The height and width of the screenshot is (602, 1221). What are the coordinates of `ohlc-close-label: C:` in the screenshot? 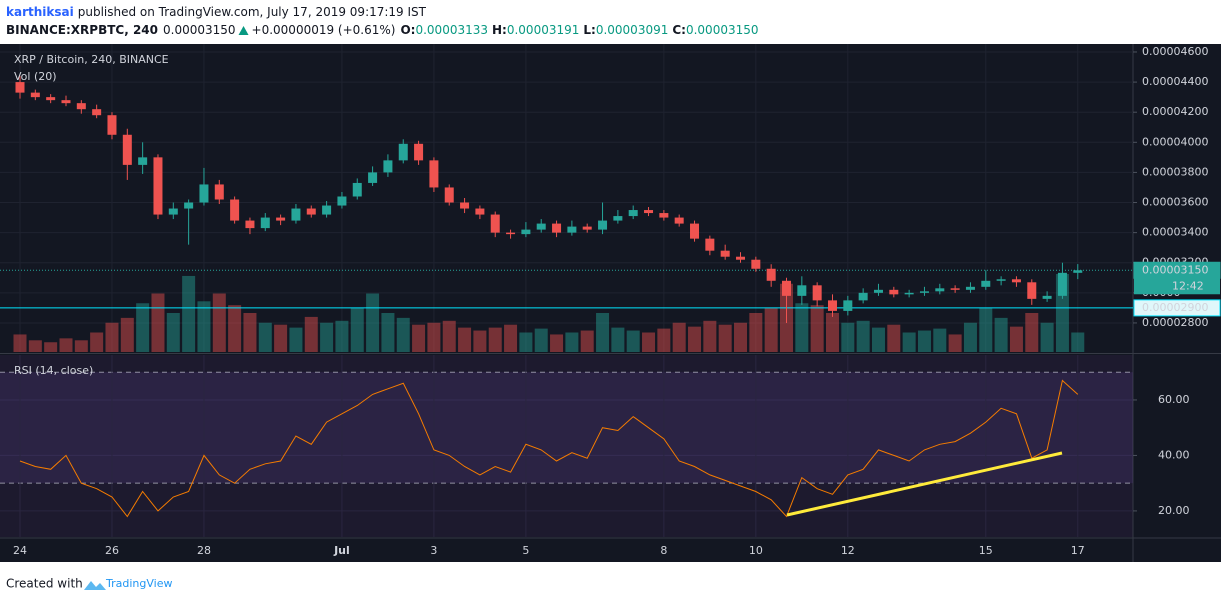 It's located at (679, 30).